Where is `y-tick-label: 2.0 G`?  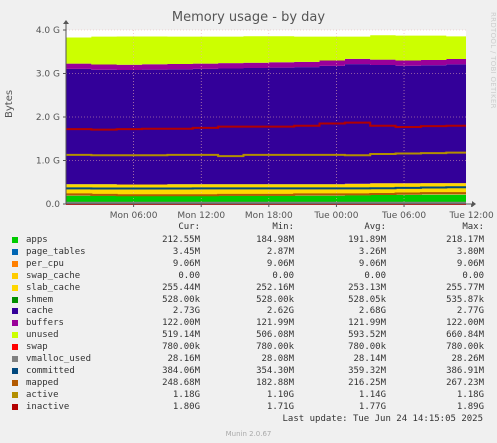 y-tick-label: 2.0 G is located at coordinates (48, 118).